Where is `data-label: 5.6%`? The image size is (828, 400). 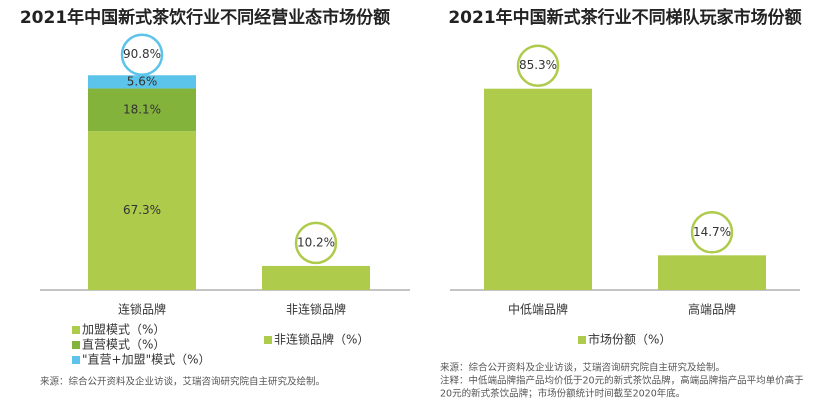 data-label: 5.6% is located at coordinates (142, 81).